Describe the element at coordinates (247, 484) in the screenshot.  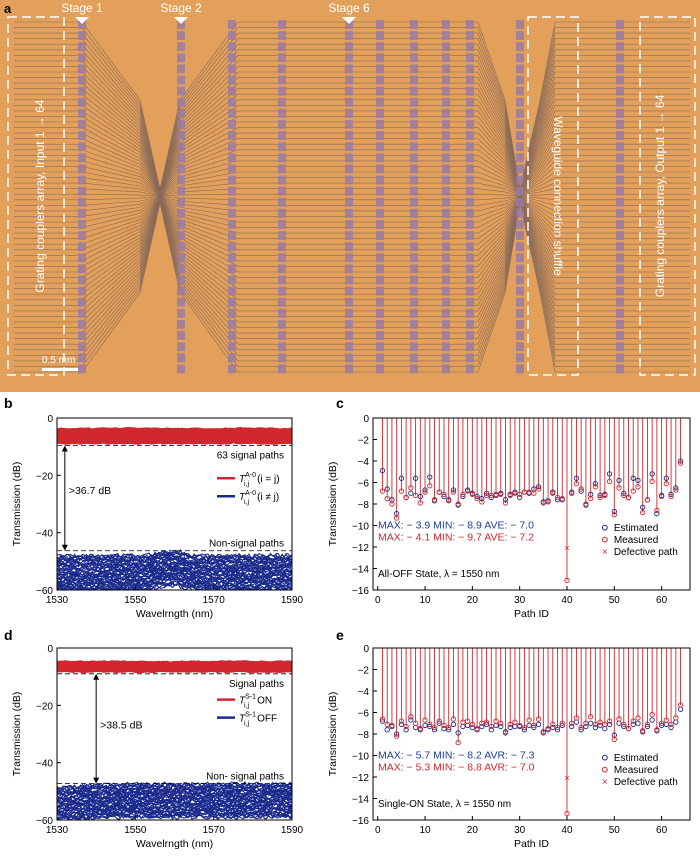
I see `legend-signal-sub: i,j` at that location.